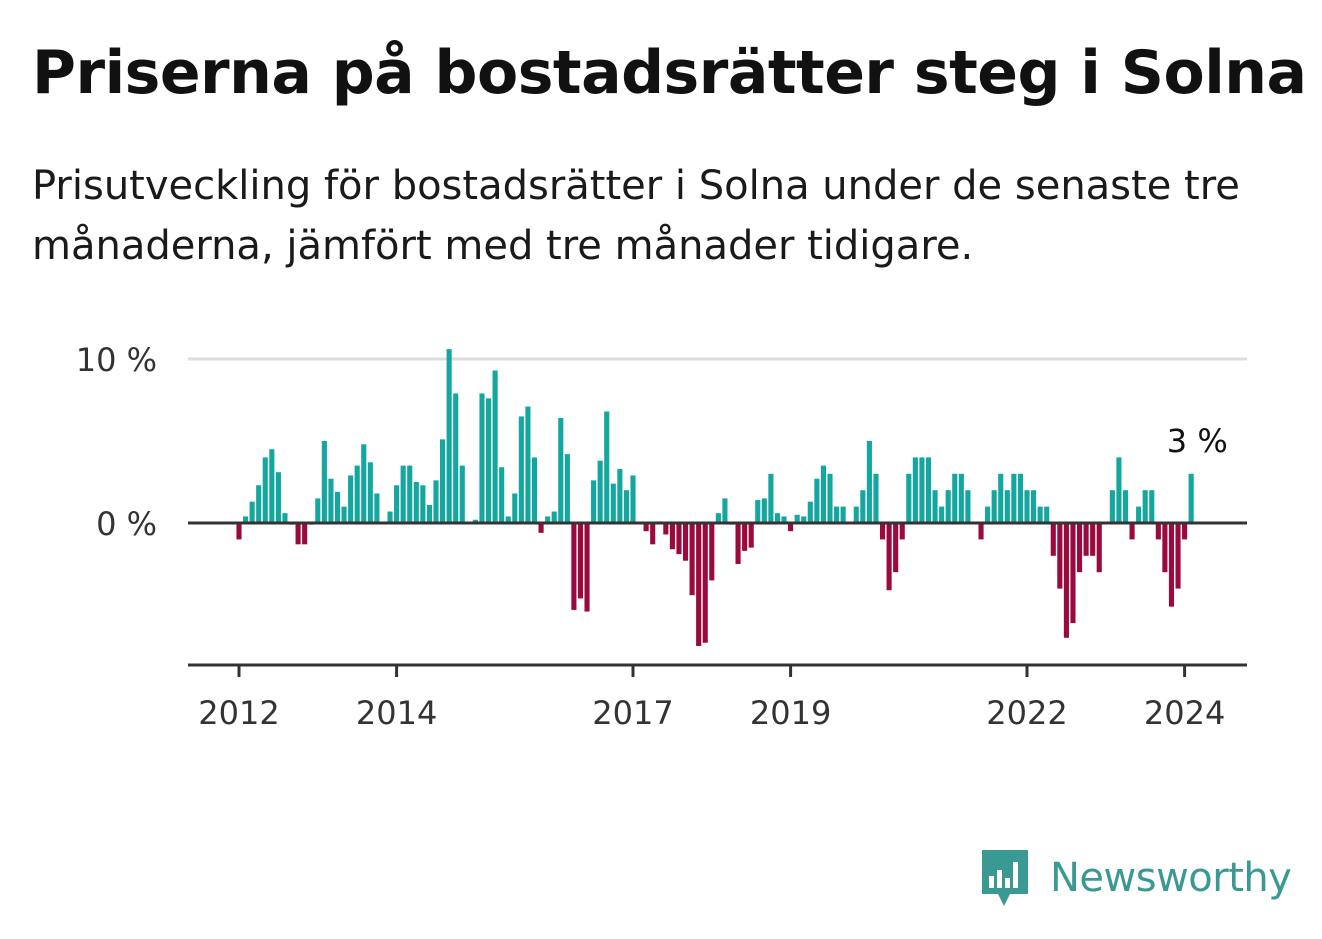  I want to click on x-tick-label: 2022, so click(1026, 713).